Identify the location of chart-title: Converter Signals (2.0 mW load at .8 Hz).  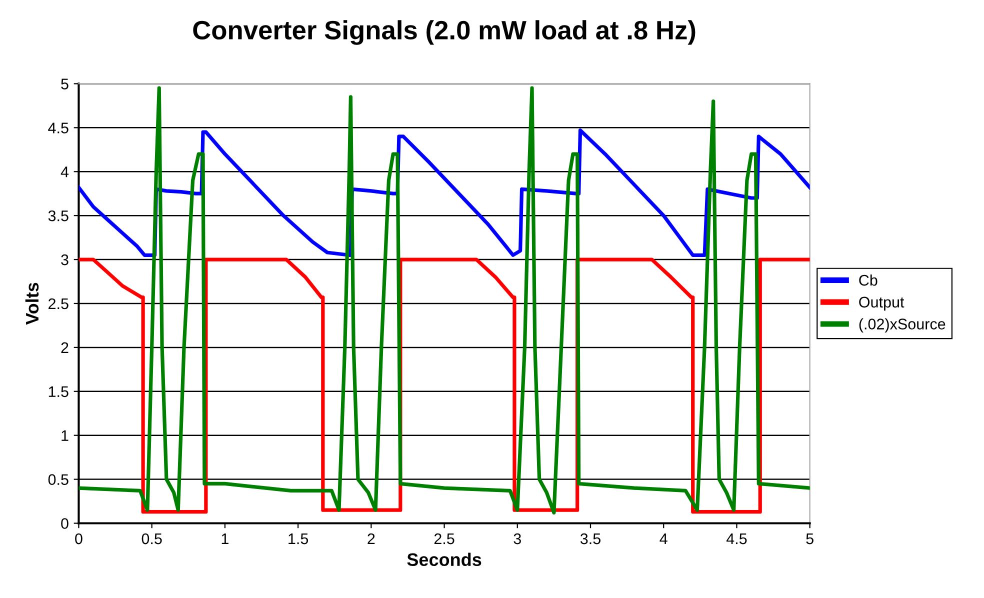
(444, 32).